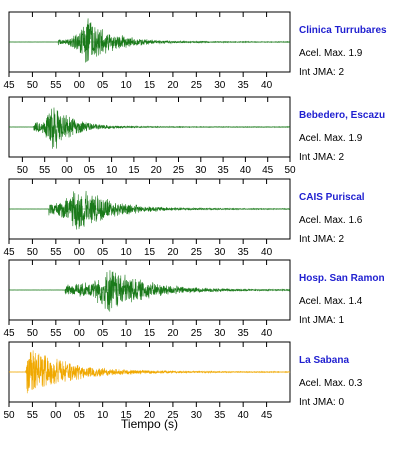 The width and height of the screenshot is (410, 460). I want to click on int-jma: Int JMA: 0, so click(321, 402).